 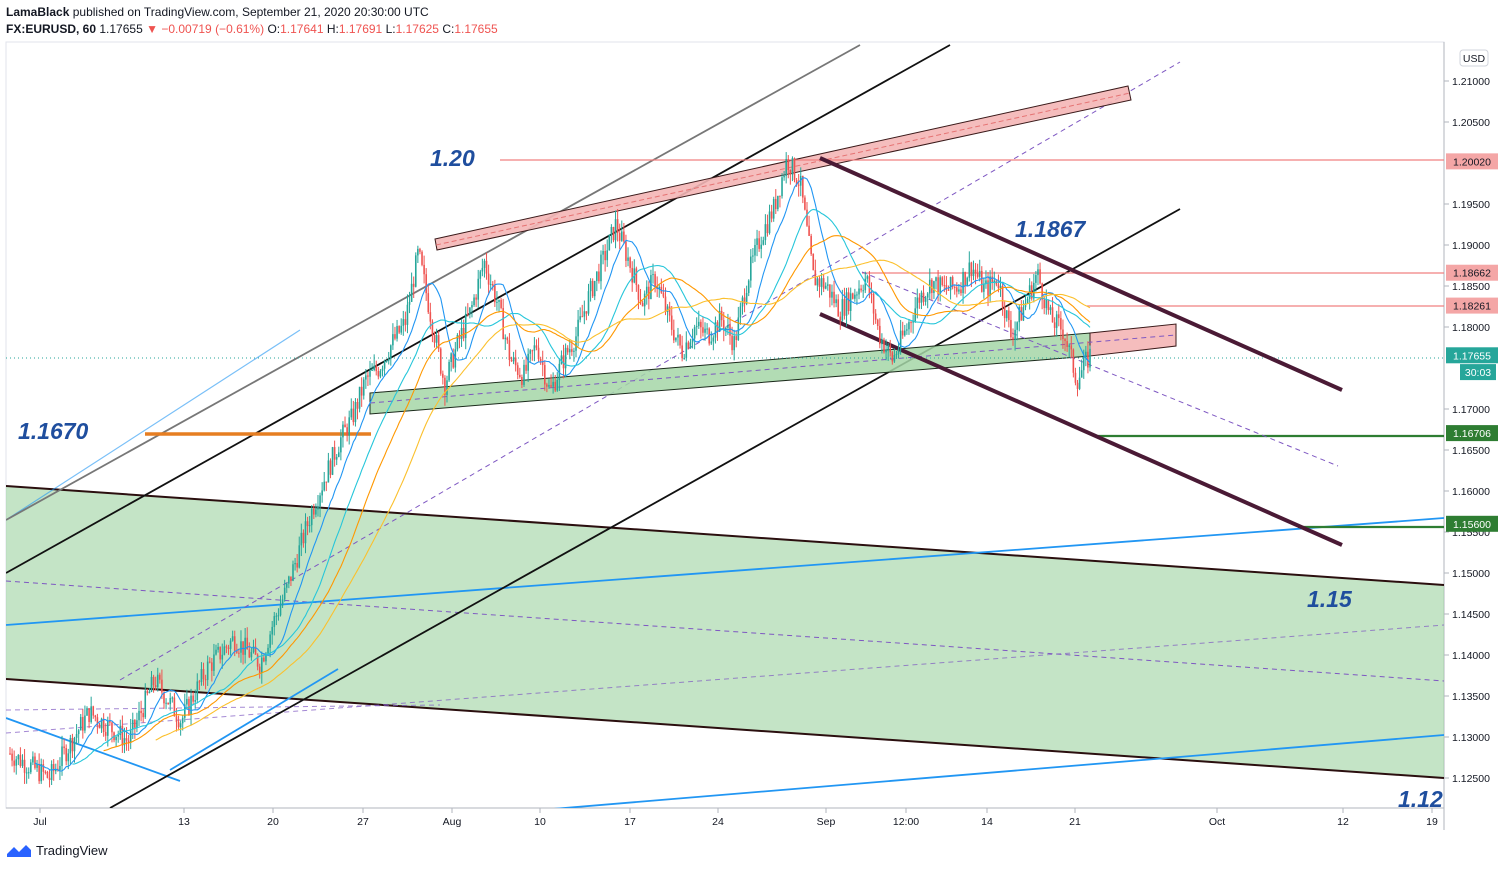 What do you see at coordinates (1420, 799) in the screenshot?
I see `annotation-label: 1.12` at bounding box center [1420, 799].